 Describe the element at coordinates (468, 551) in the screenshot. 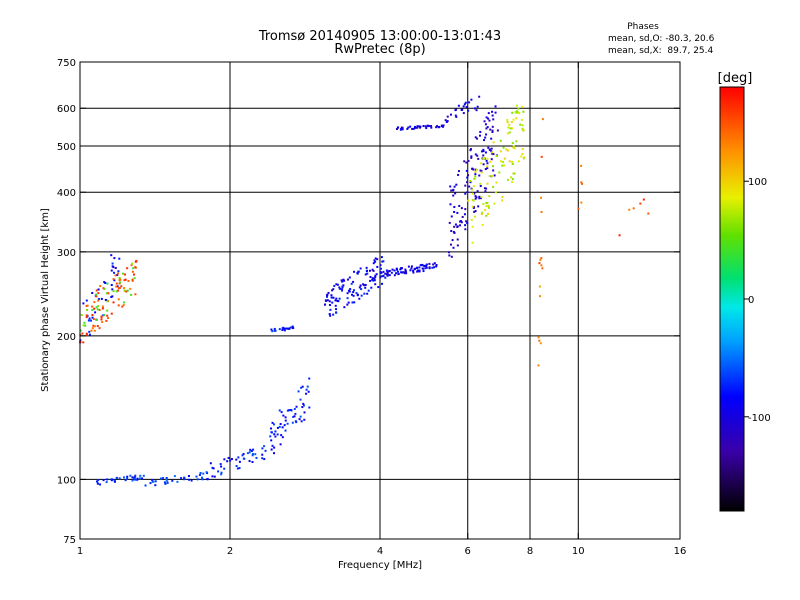

I see `x-tick-label: 6` at that location.